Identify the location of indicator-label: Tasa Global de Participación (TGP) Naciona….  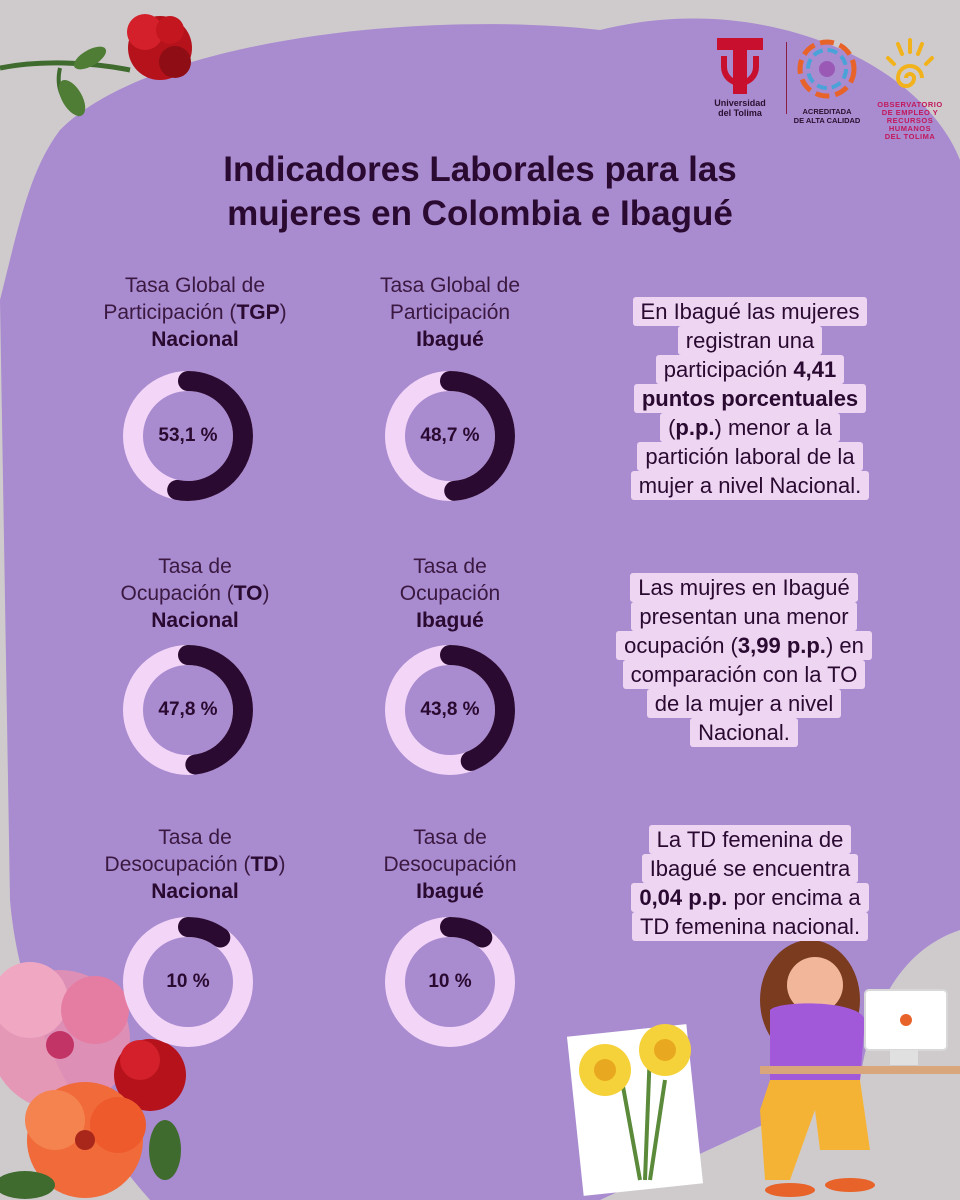
(195, 312).